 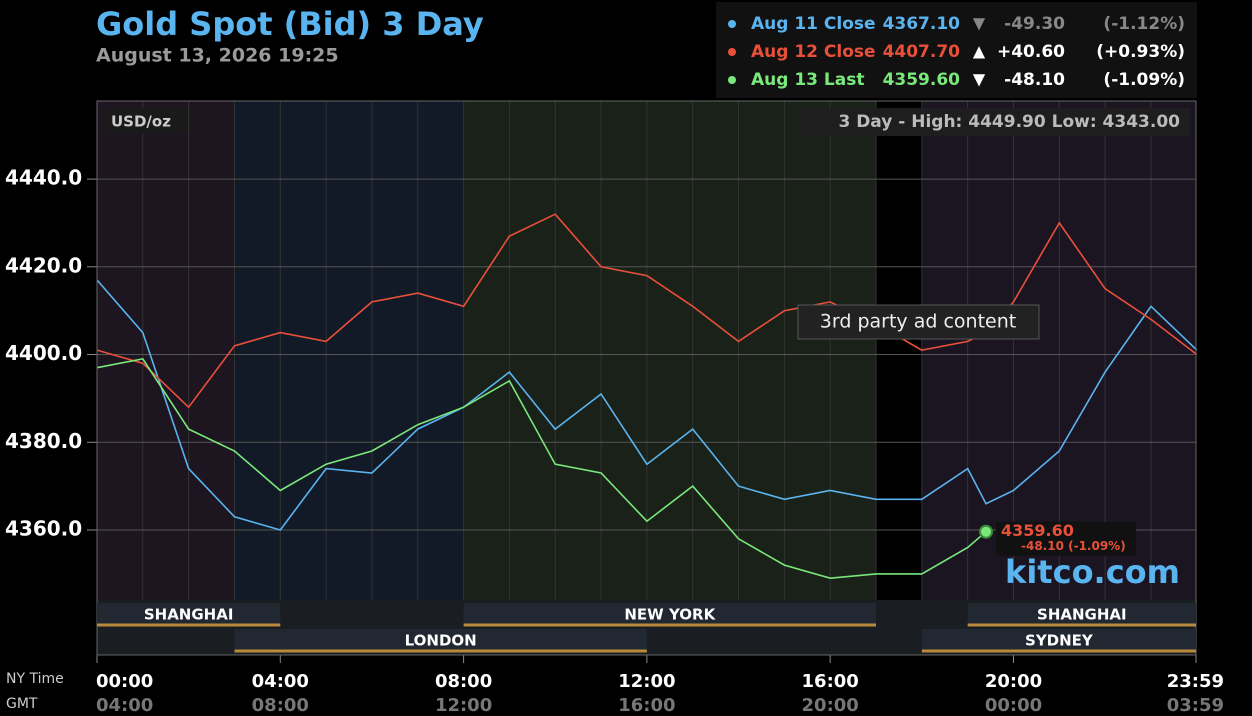 What do you see at coordinates (1092, 572) in the screenshot?
I see `brand: kitco.com` at bounding box center [1092, 572].